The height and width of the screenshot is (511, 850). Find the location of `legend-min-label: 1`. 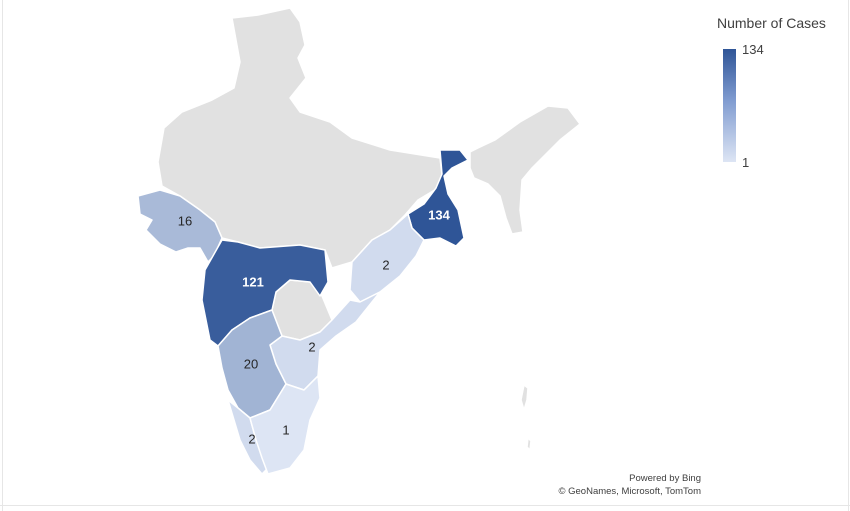

legend-min-label: 1 is located at coordinates (746, 162).